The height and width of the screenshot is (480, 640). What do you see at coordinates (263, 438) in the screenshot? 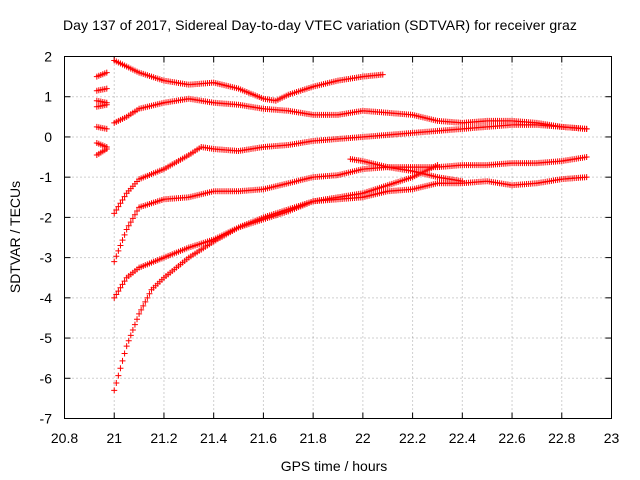
I see `x-tick-label: 21.6` at bounding box center [263, 438].